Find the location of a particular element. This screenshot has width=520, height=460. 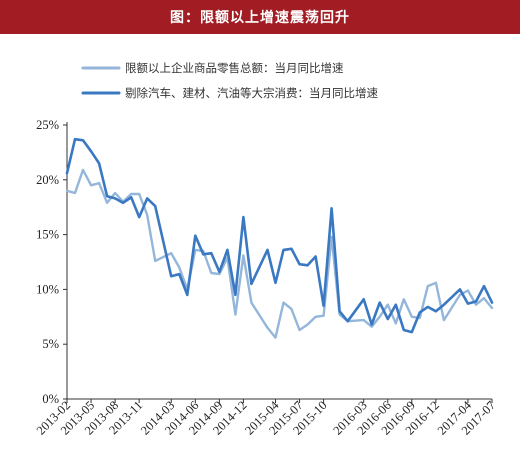

y-tick-label: 5% is located at coordinates (50, 344).